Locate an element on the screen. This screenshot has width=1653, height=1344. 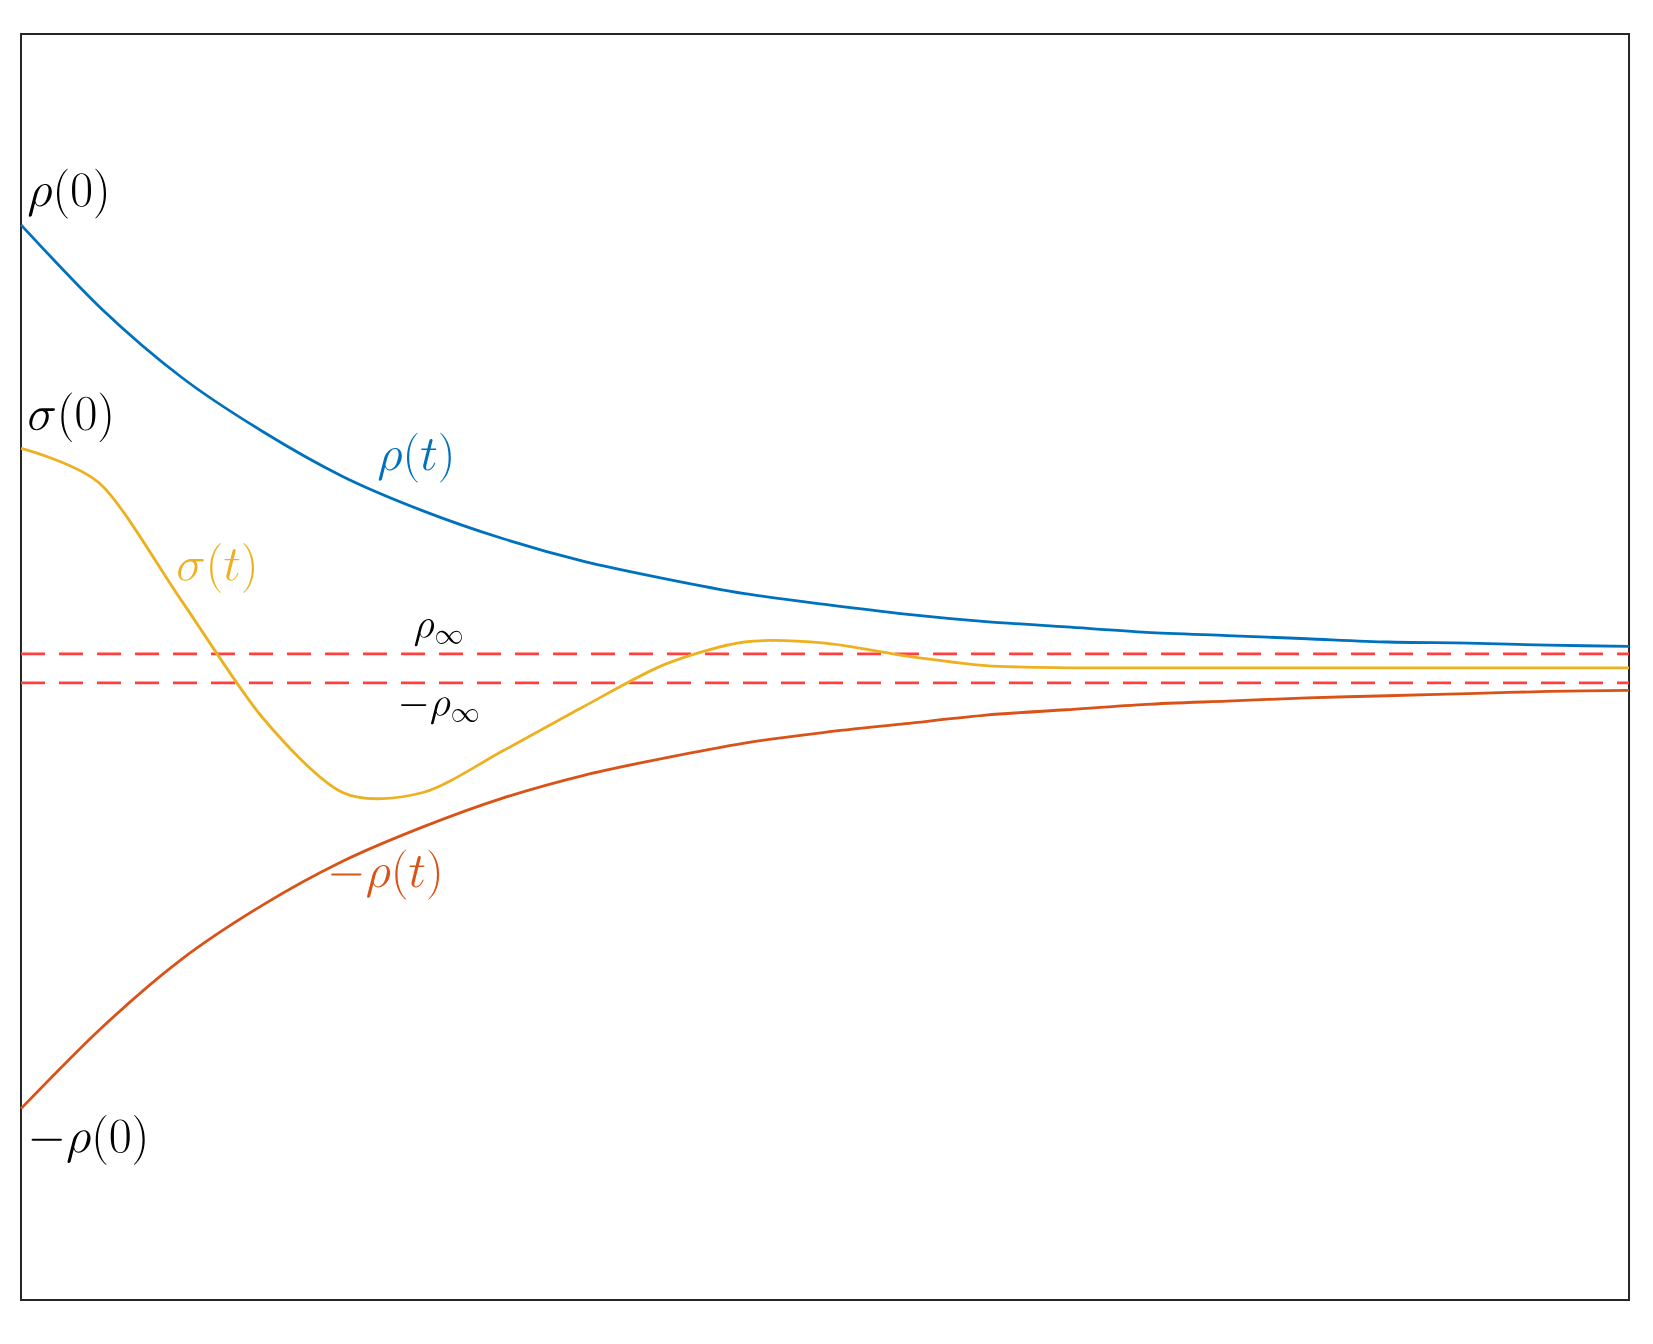
ref-line-label: $\rho_\infty$ is located at coordinates (438, 633).